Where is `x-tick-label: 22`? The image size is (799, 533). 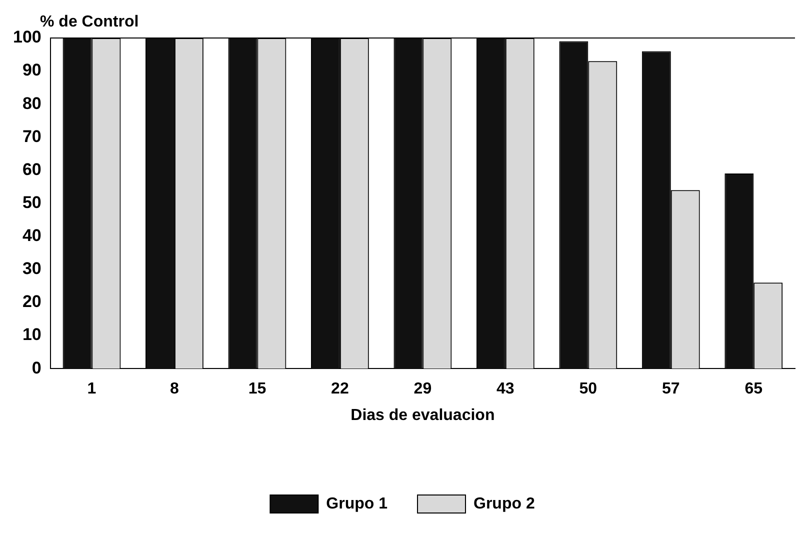
x-tick-label: 22 is located at coordinates (340, 389).